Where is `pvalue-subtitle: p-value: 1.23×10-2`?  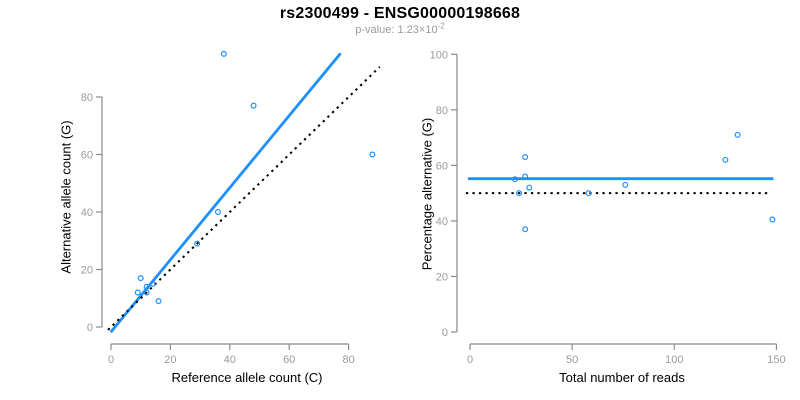
pvalue-subtitle: p-value: 1.23×10-2 is located at coordinates (400, 28).